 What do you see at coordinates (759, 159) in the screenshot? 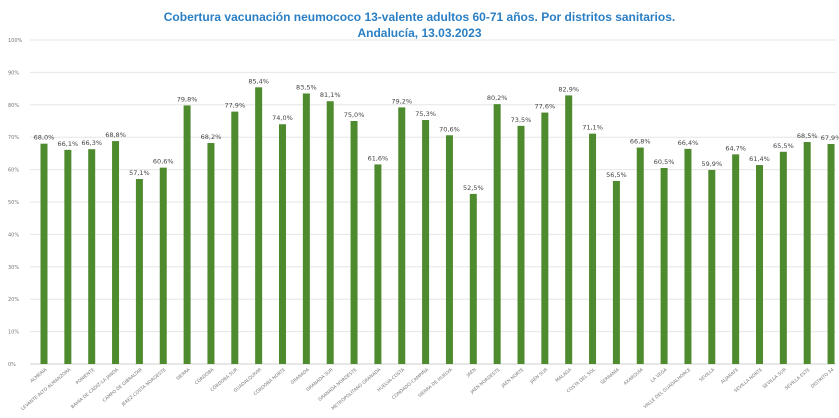
I see `data-label: 61,4%` at bounding box center [759, 159].